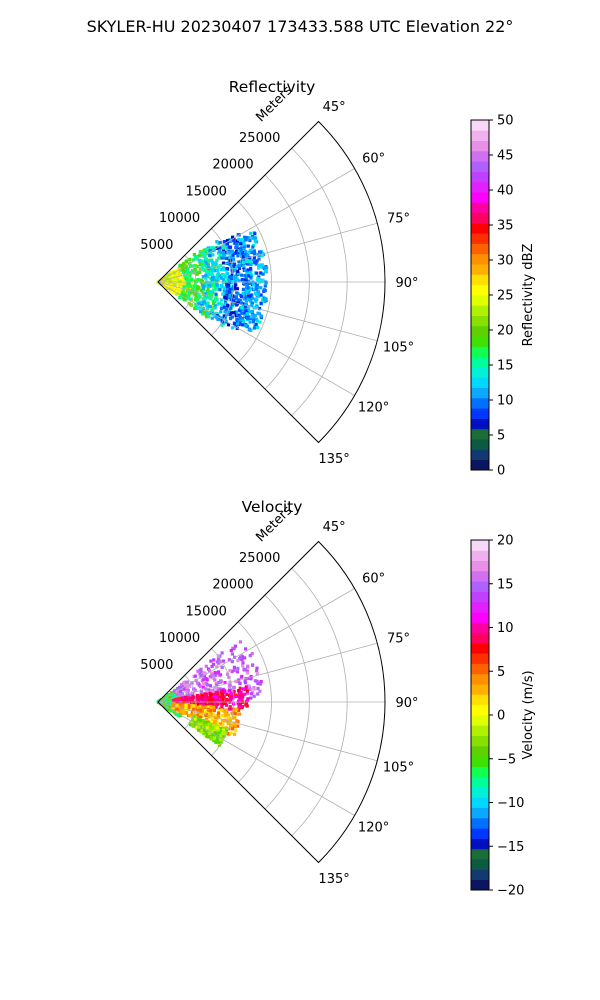 The image size is (600, 1000). I want to click on reflectivity-grid, so click(271, 282).